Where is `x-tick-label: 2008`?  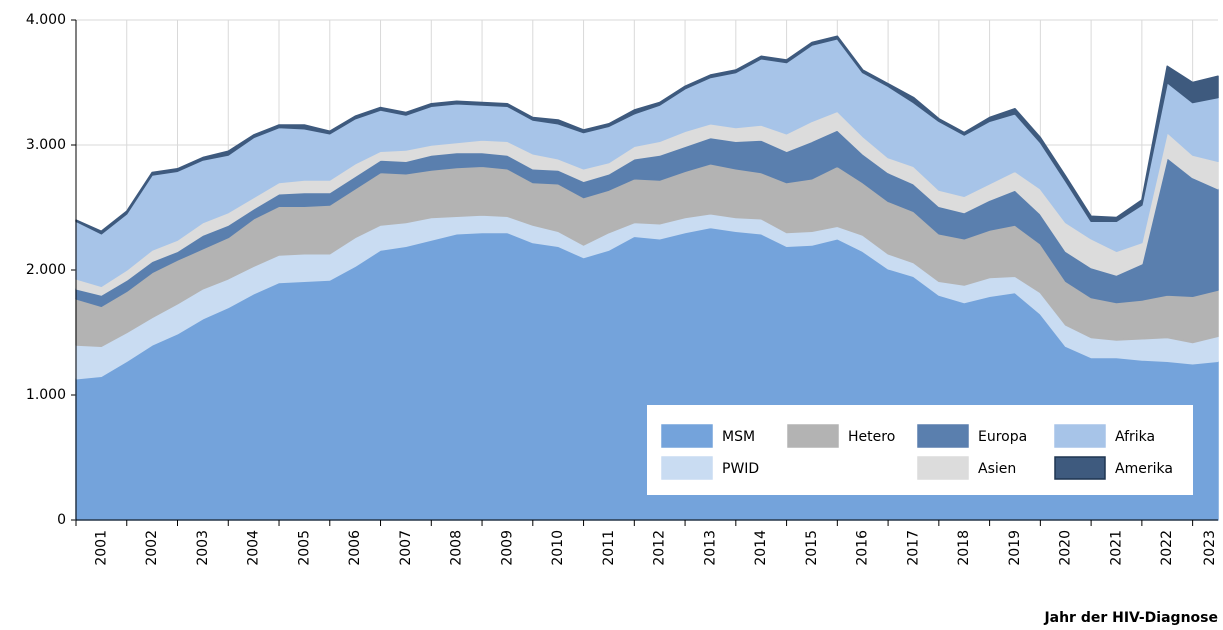
x-tick-label: 2008 is located at coordinates (457, 548).